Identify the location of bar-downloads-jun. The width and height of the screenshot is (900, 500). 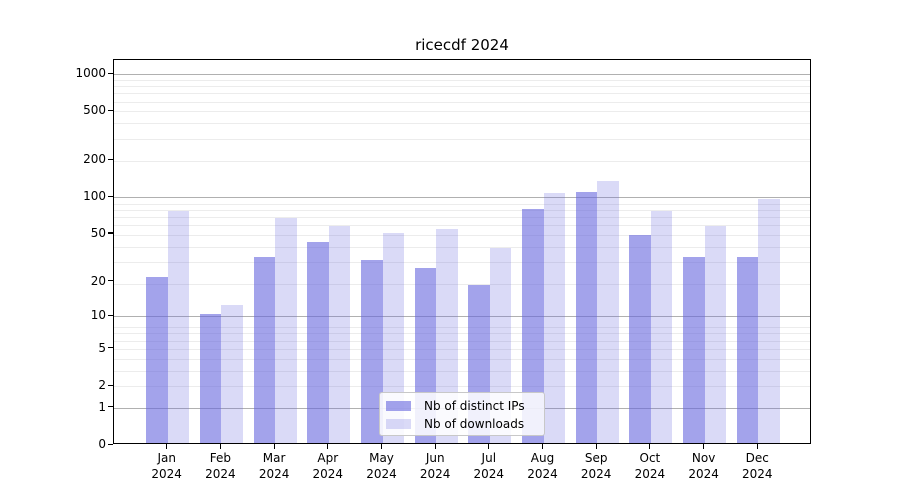
(447, 335).